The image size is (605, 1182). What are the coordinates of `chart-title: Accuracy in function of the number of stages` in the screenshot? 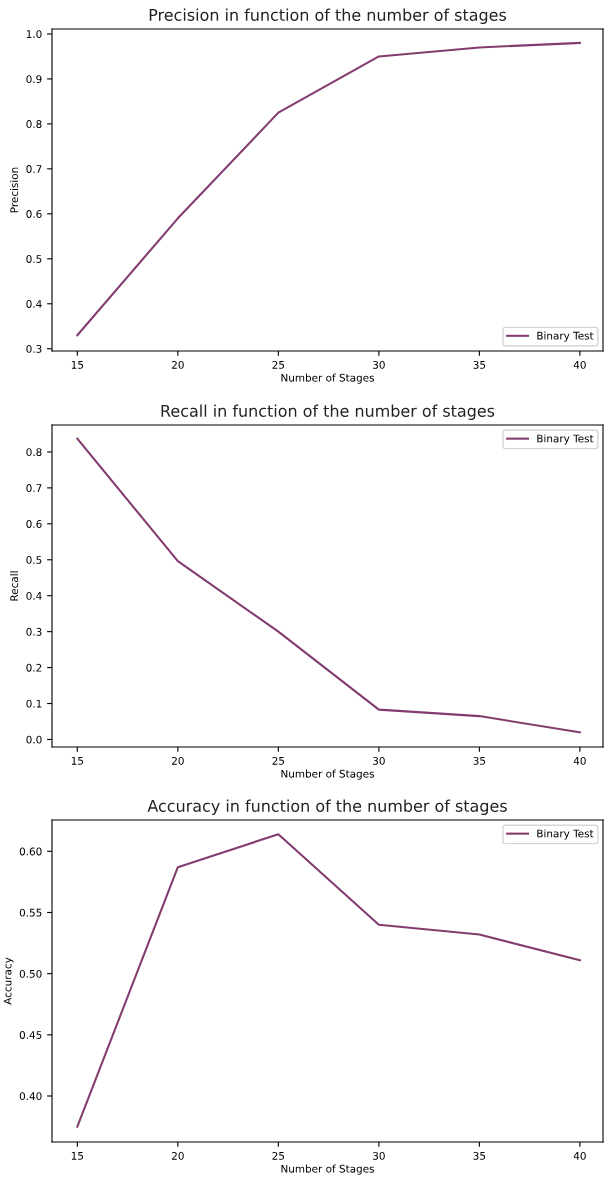 It's located at (327, 807).